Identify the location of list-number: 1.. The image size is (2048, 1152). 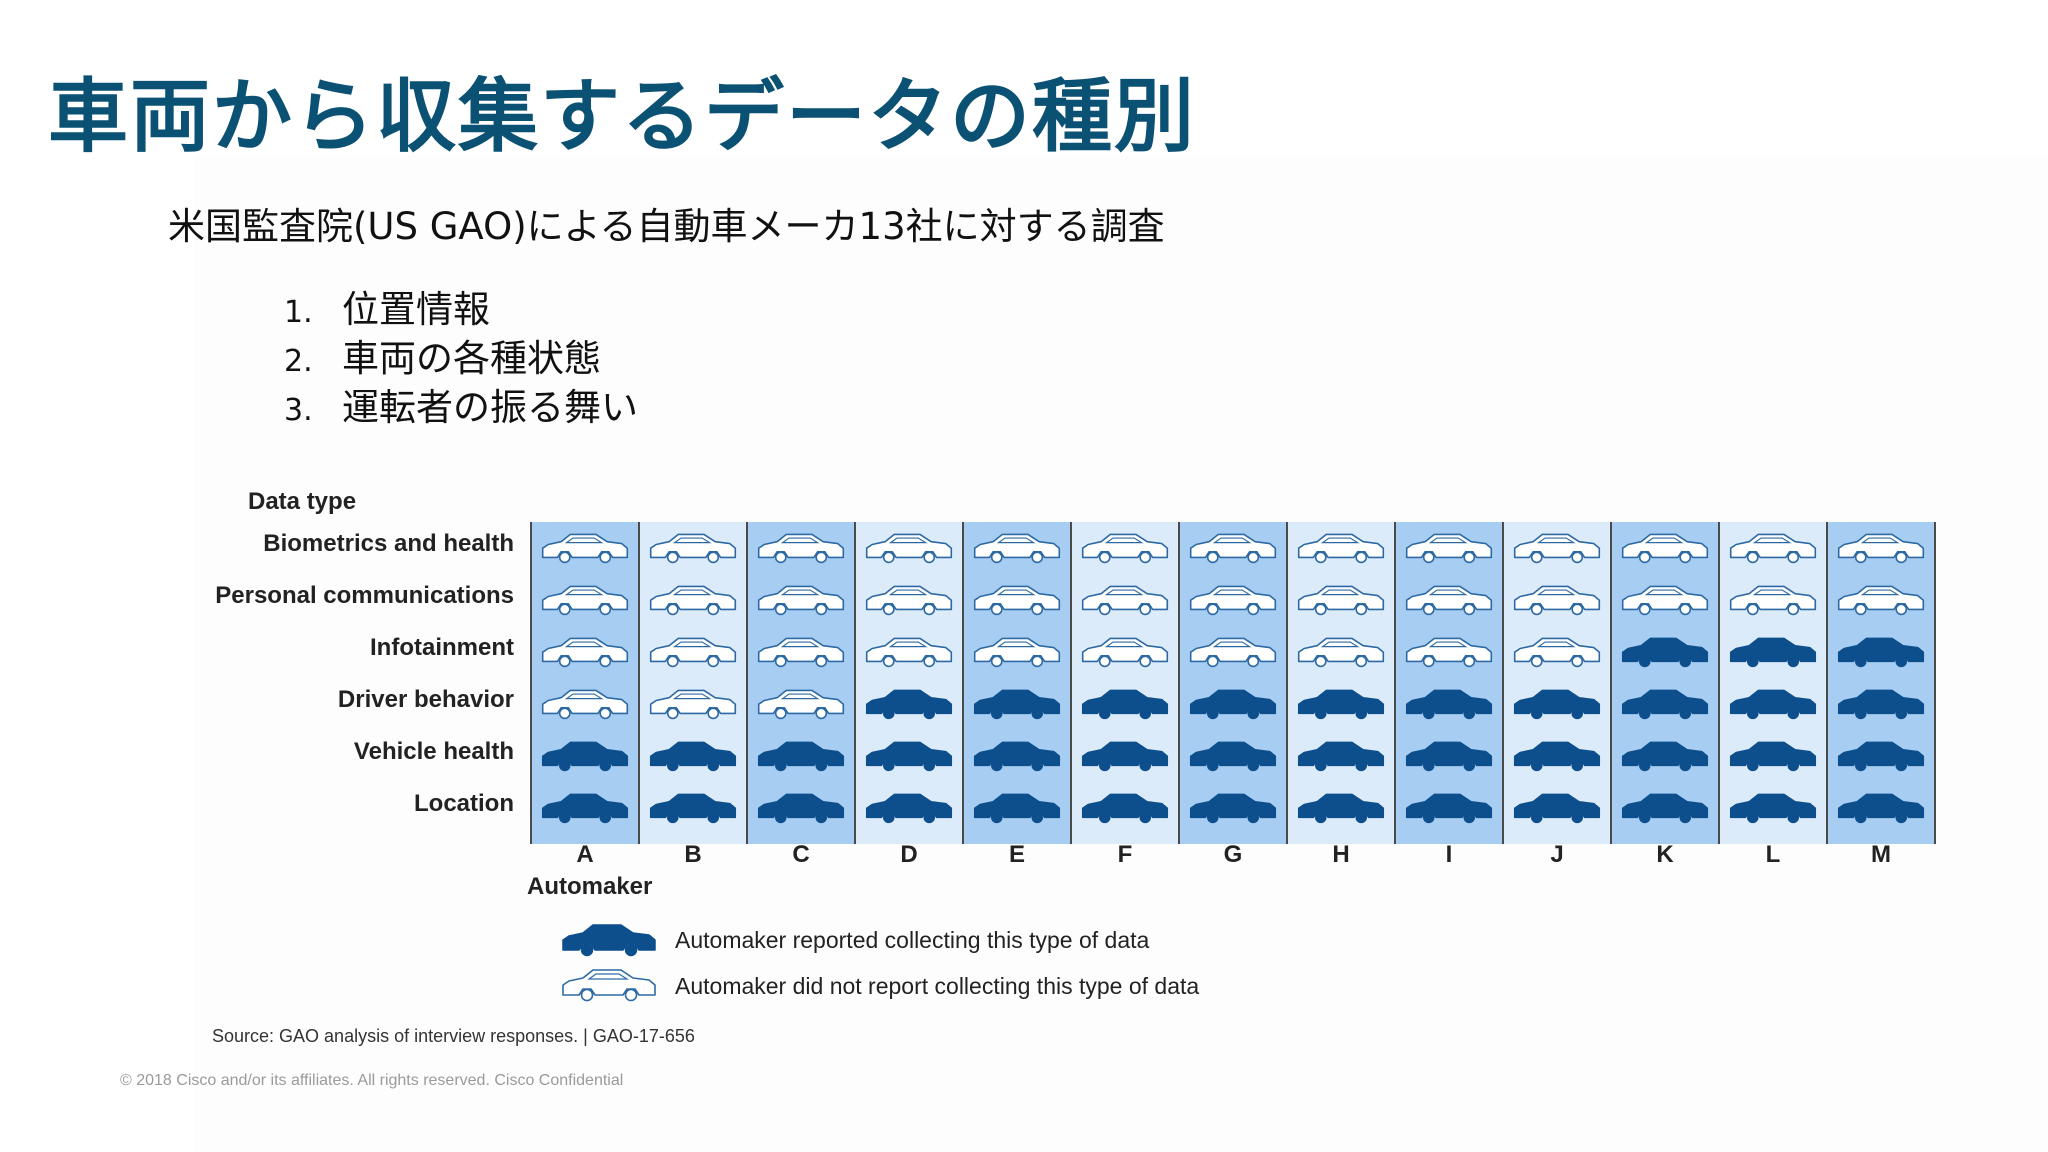
(298, 312).